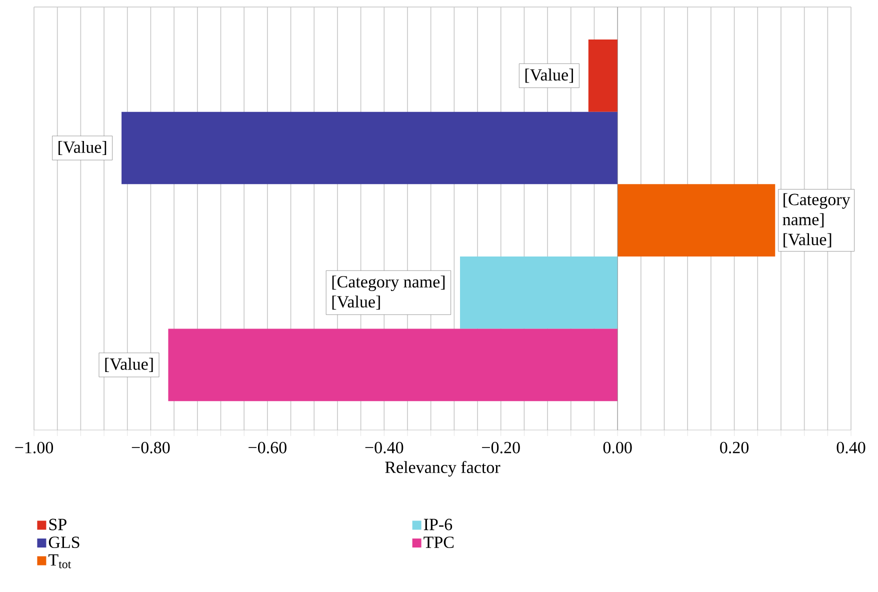 This screenshot has height=592, width=878. I want to click on legend-label: IP-6, so click(438, 524).